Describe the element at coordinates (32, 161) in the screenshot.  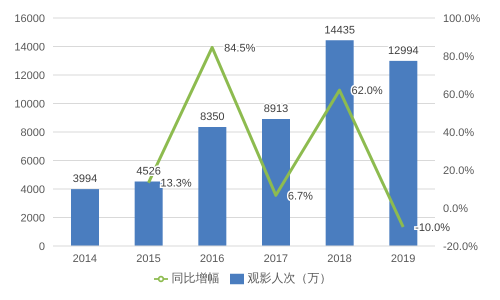
I see `y-tick-label: 6000` at that location.